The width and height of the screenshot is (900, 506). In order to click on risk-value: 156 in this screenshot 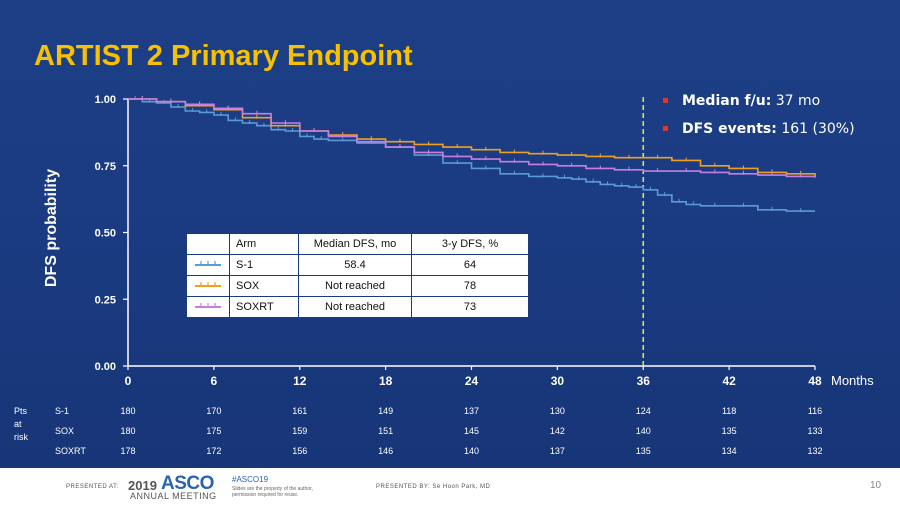, I will do `click(300, 451)`.